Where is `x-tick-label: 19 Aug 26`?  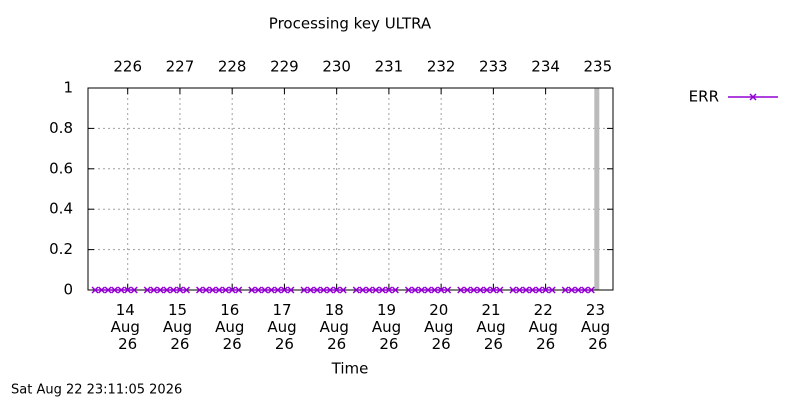
x-tick-label: 19 Aug 26 is located at coordinates (389, 327).